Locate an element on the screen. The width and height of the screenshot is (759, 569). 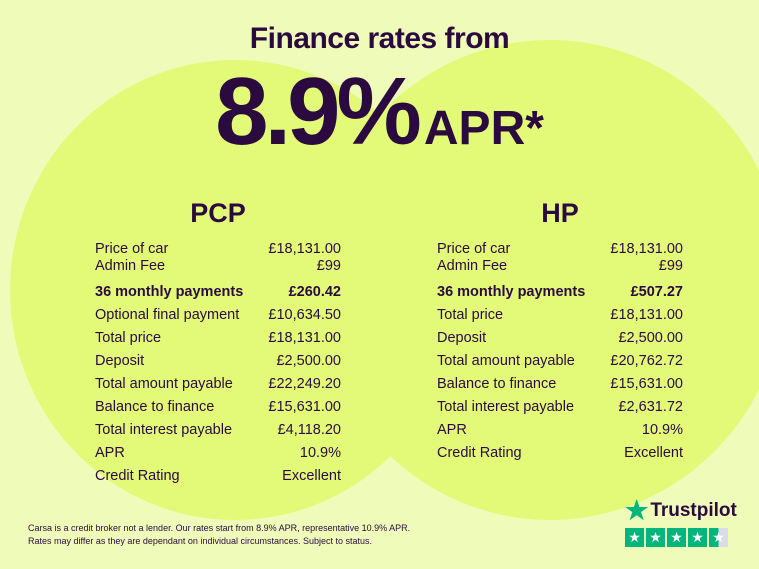
table-row: Total interest payable £4,118.20 is located at coordinates (218, 430).